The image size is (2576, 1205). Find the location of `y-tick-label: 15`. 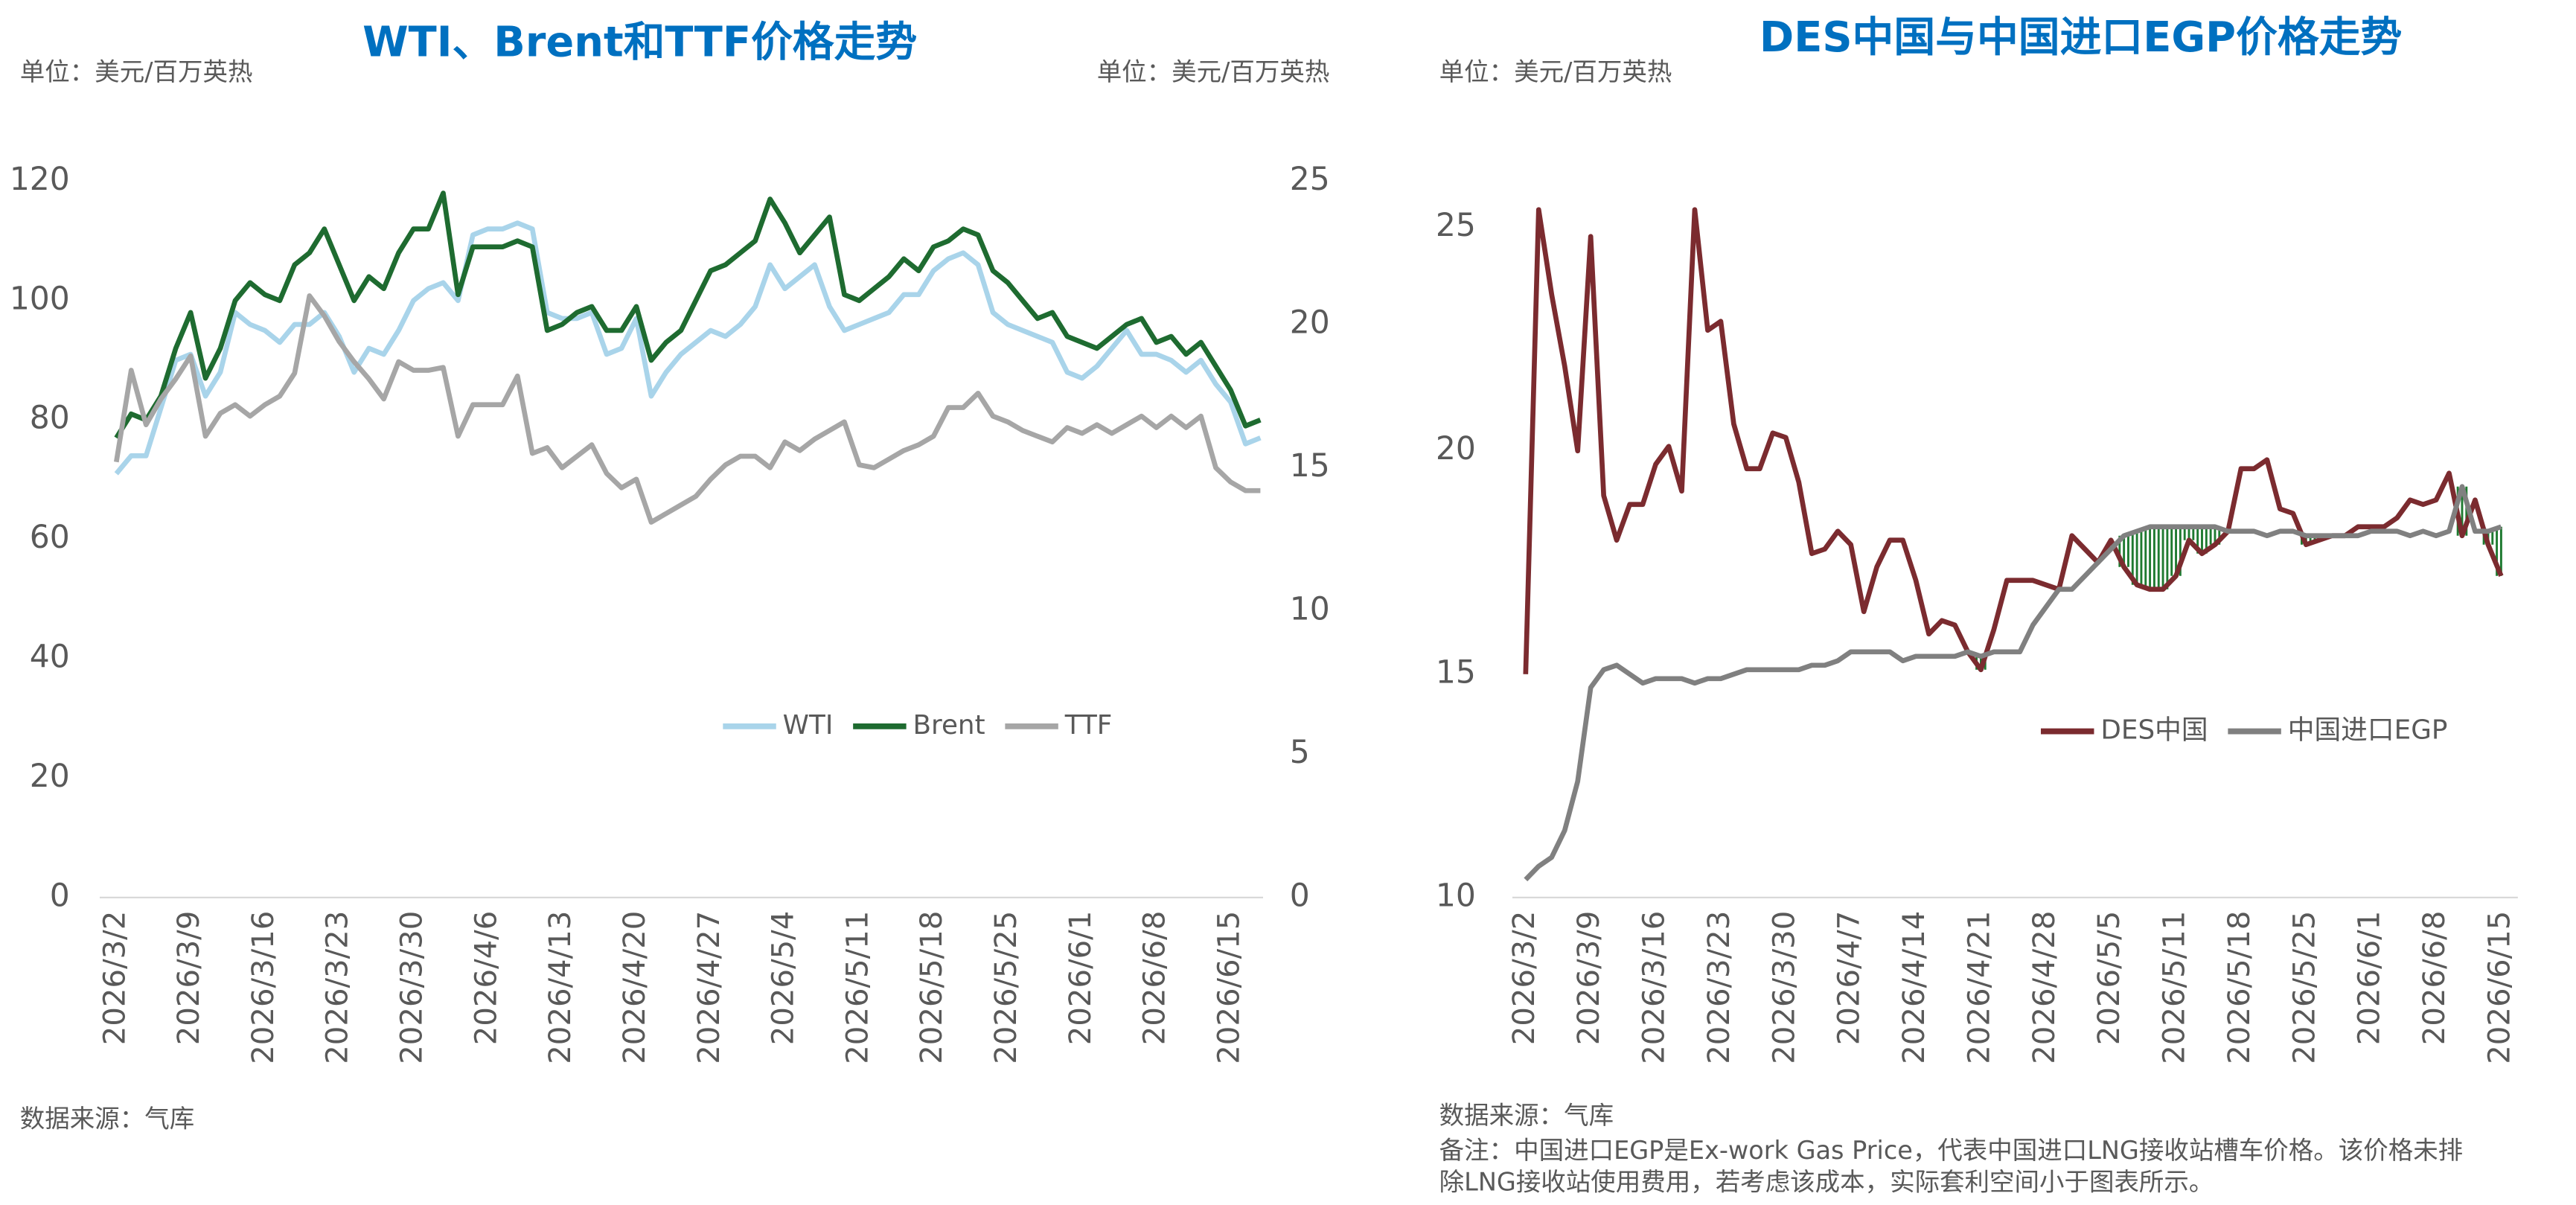

y-tick-label: 15 is located at coordinates (1456, 672).